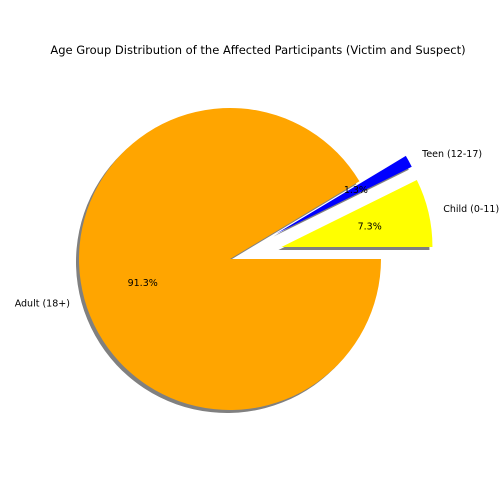  I want to click on slice-teen, so click(344, 194).